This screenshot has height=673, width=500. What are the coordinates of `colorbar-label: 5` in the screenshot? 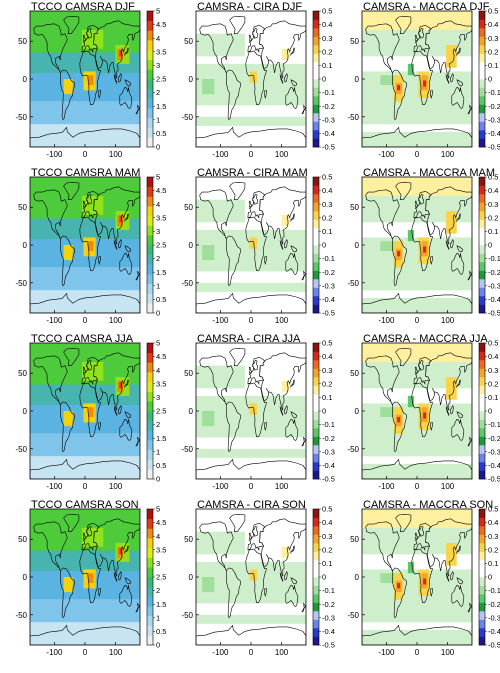 It's located at (158, 509).